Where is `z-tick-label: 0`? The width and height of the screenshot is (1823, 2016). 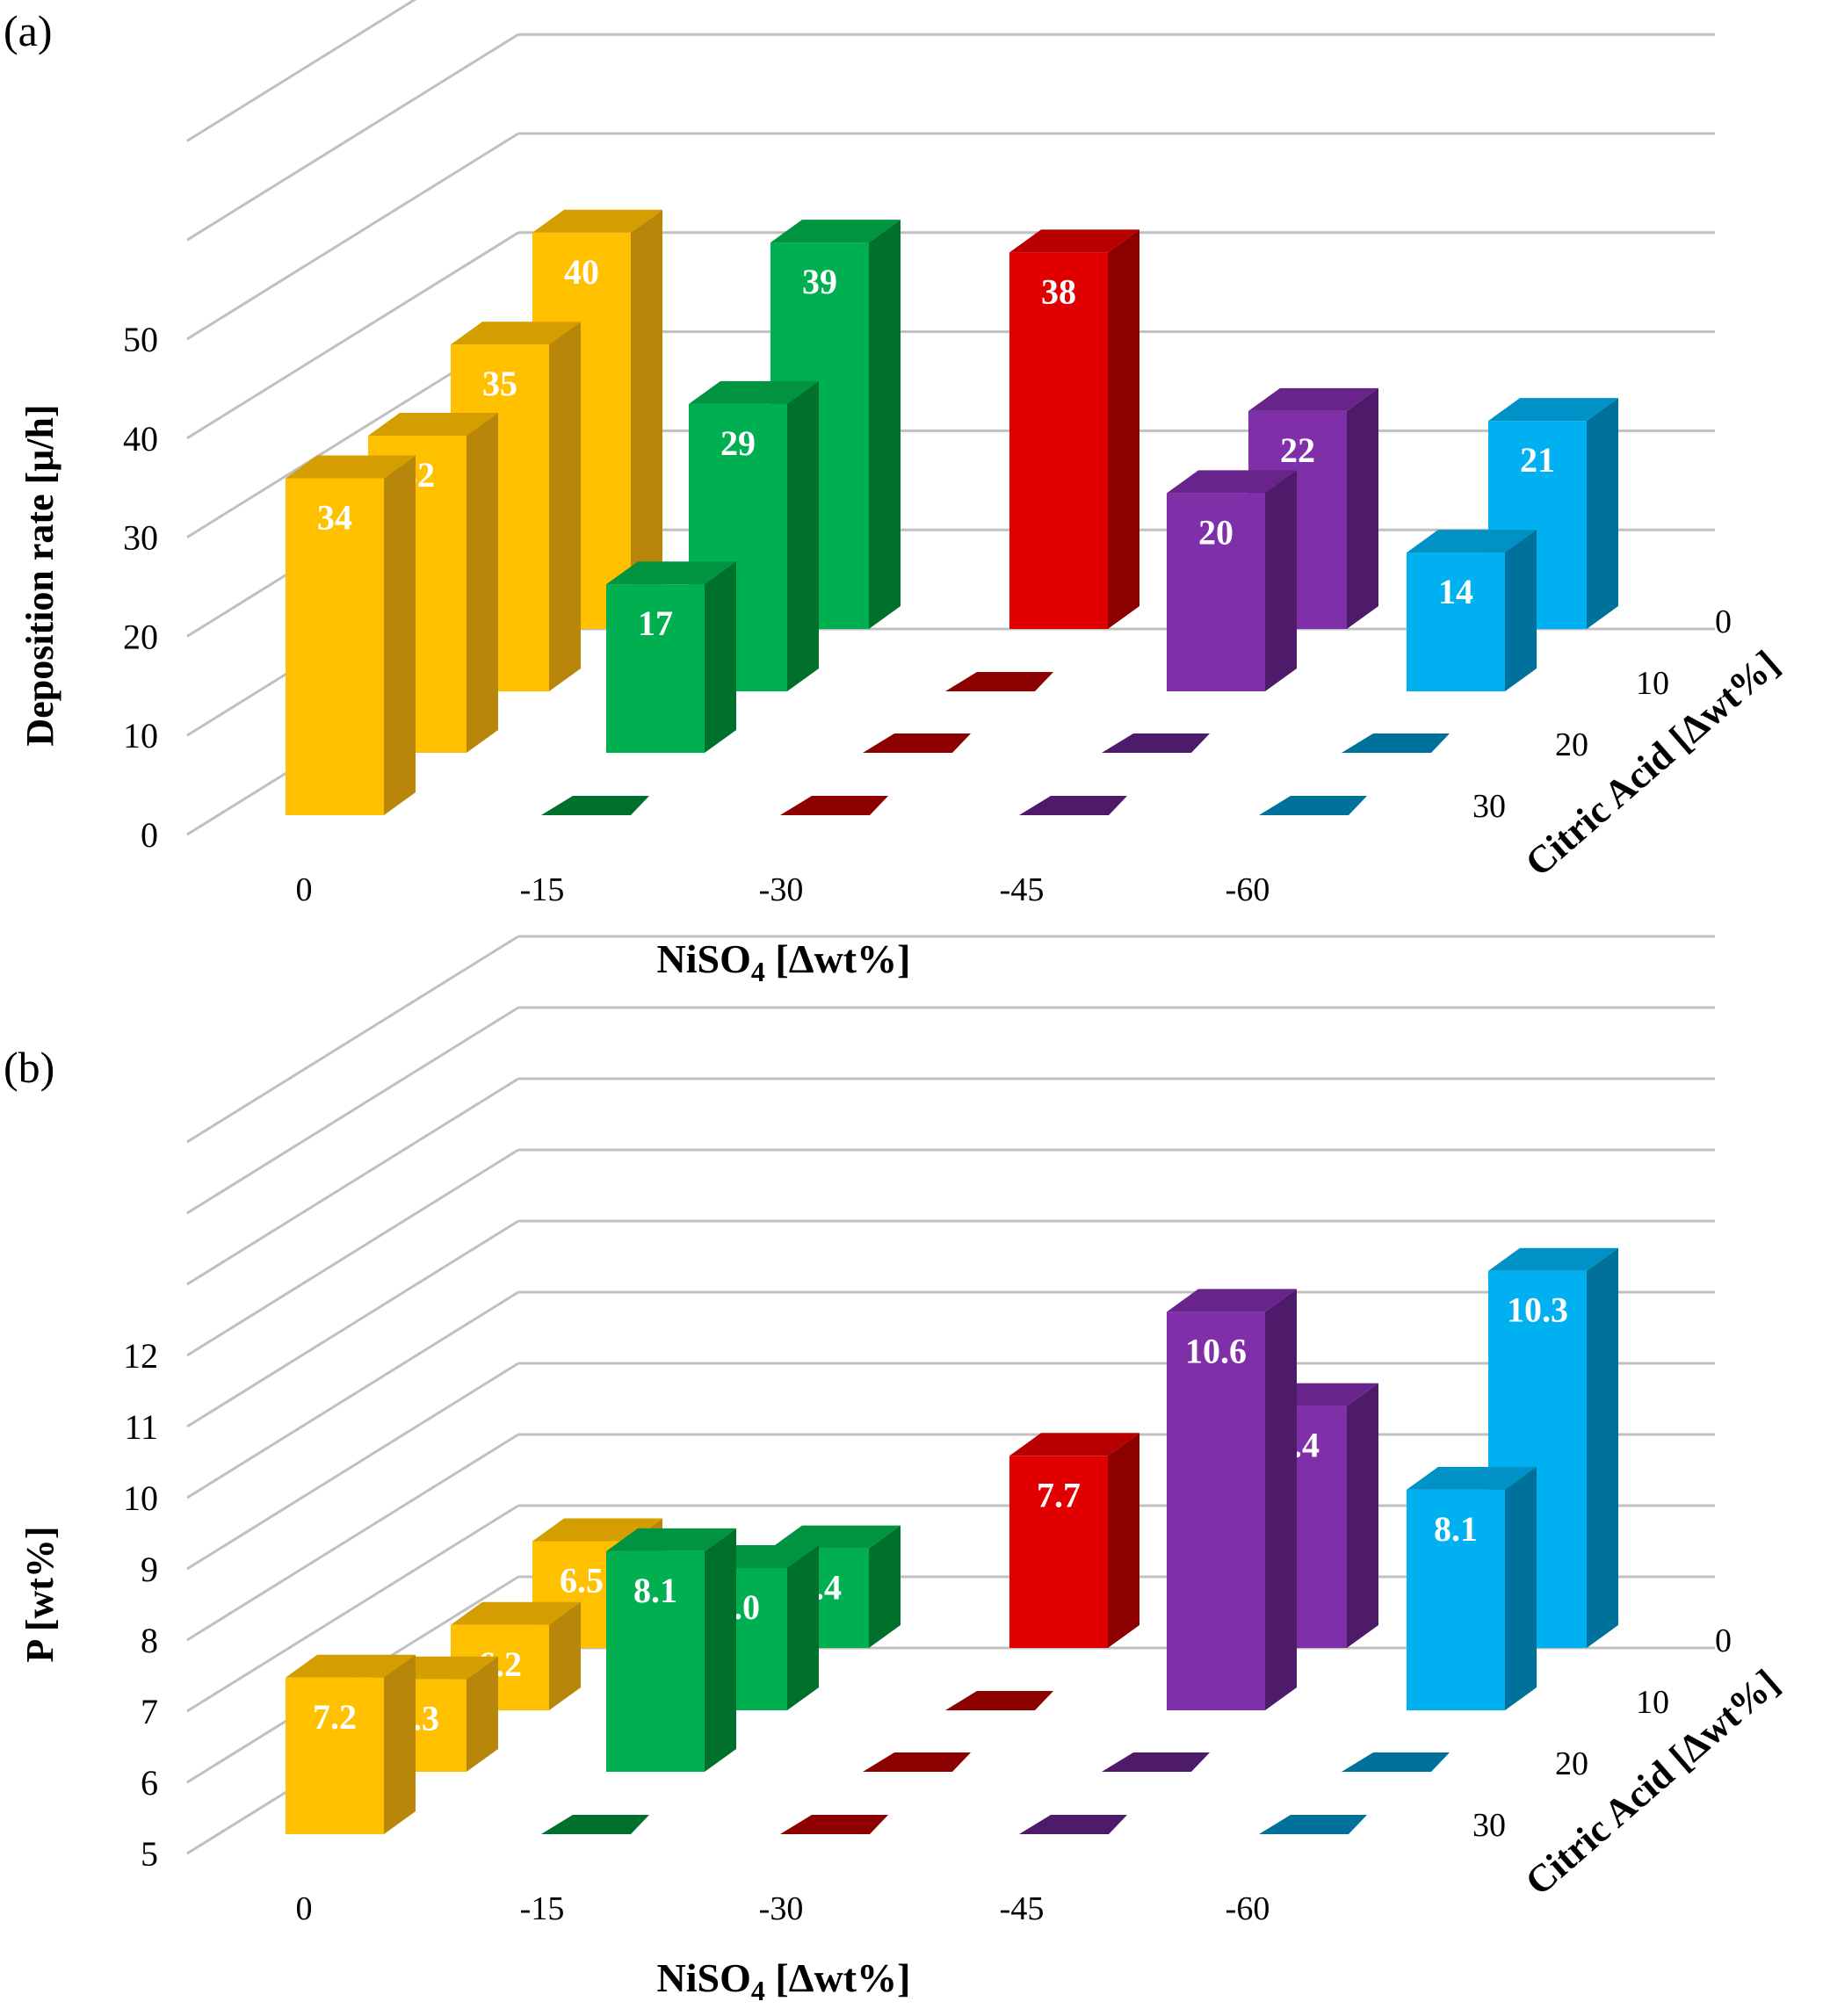 z-tick-label: 0 is located at coordinates (1723, 621).